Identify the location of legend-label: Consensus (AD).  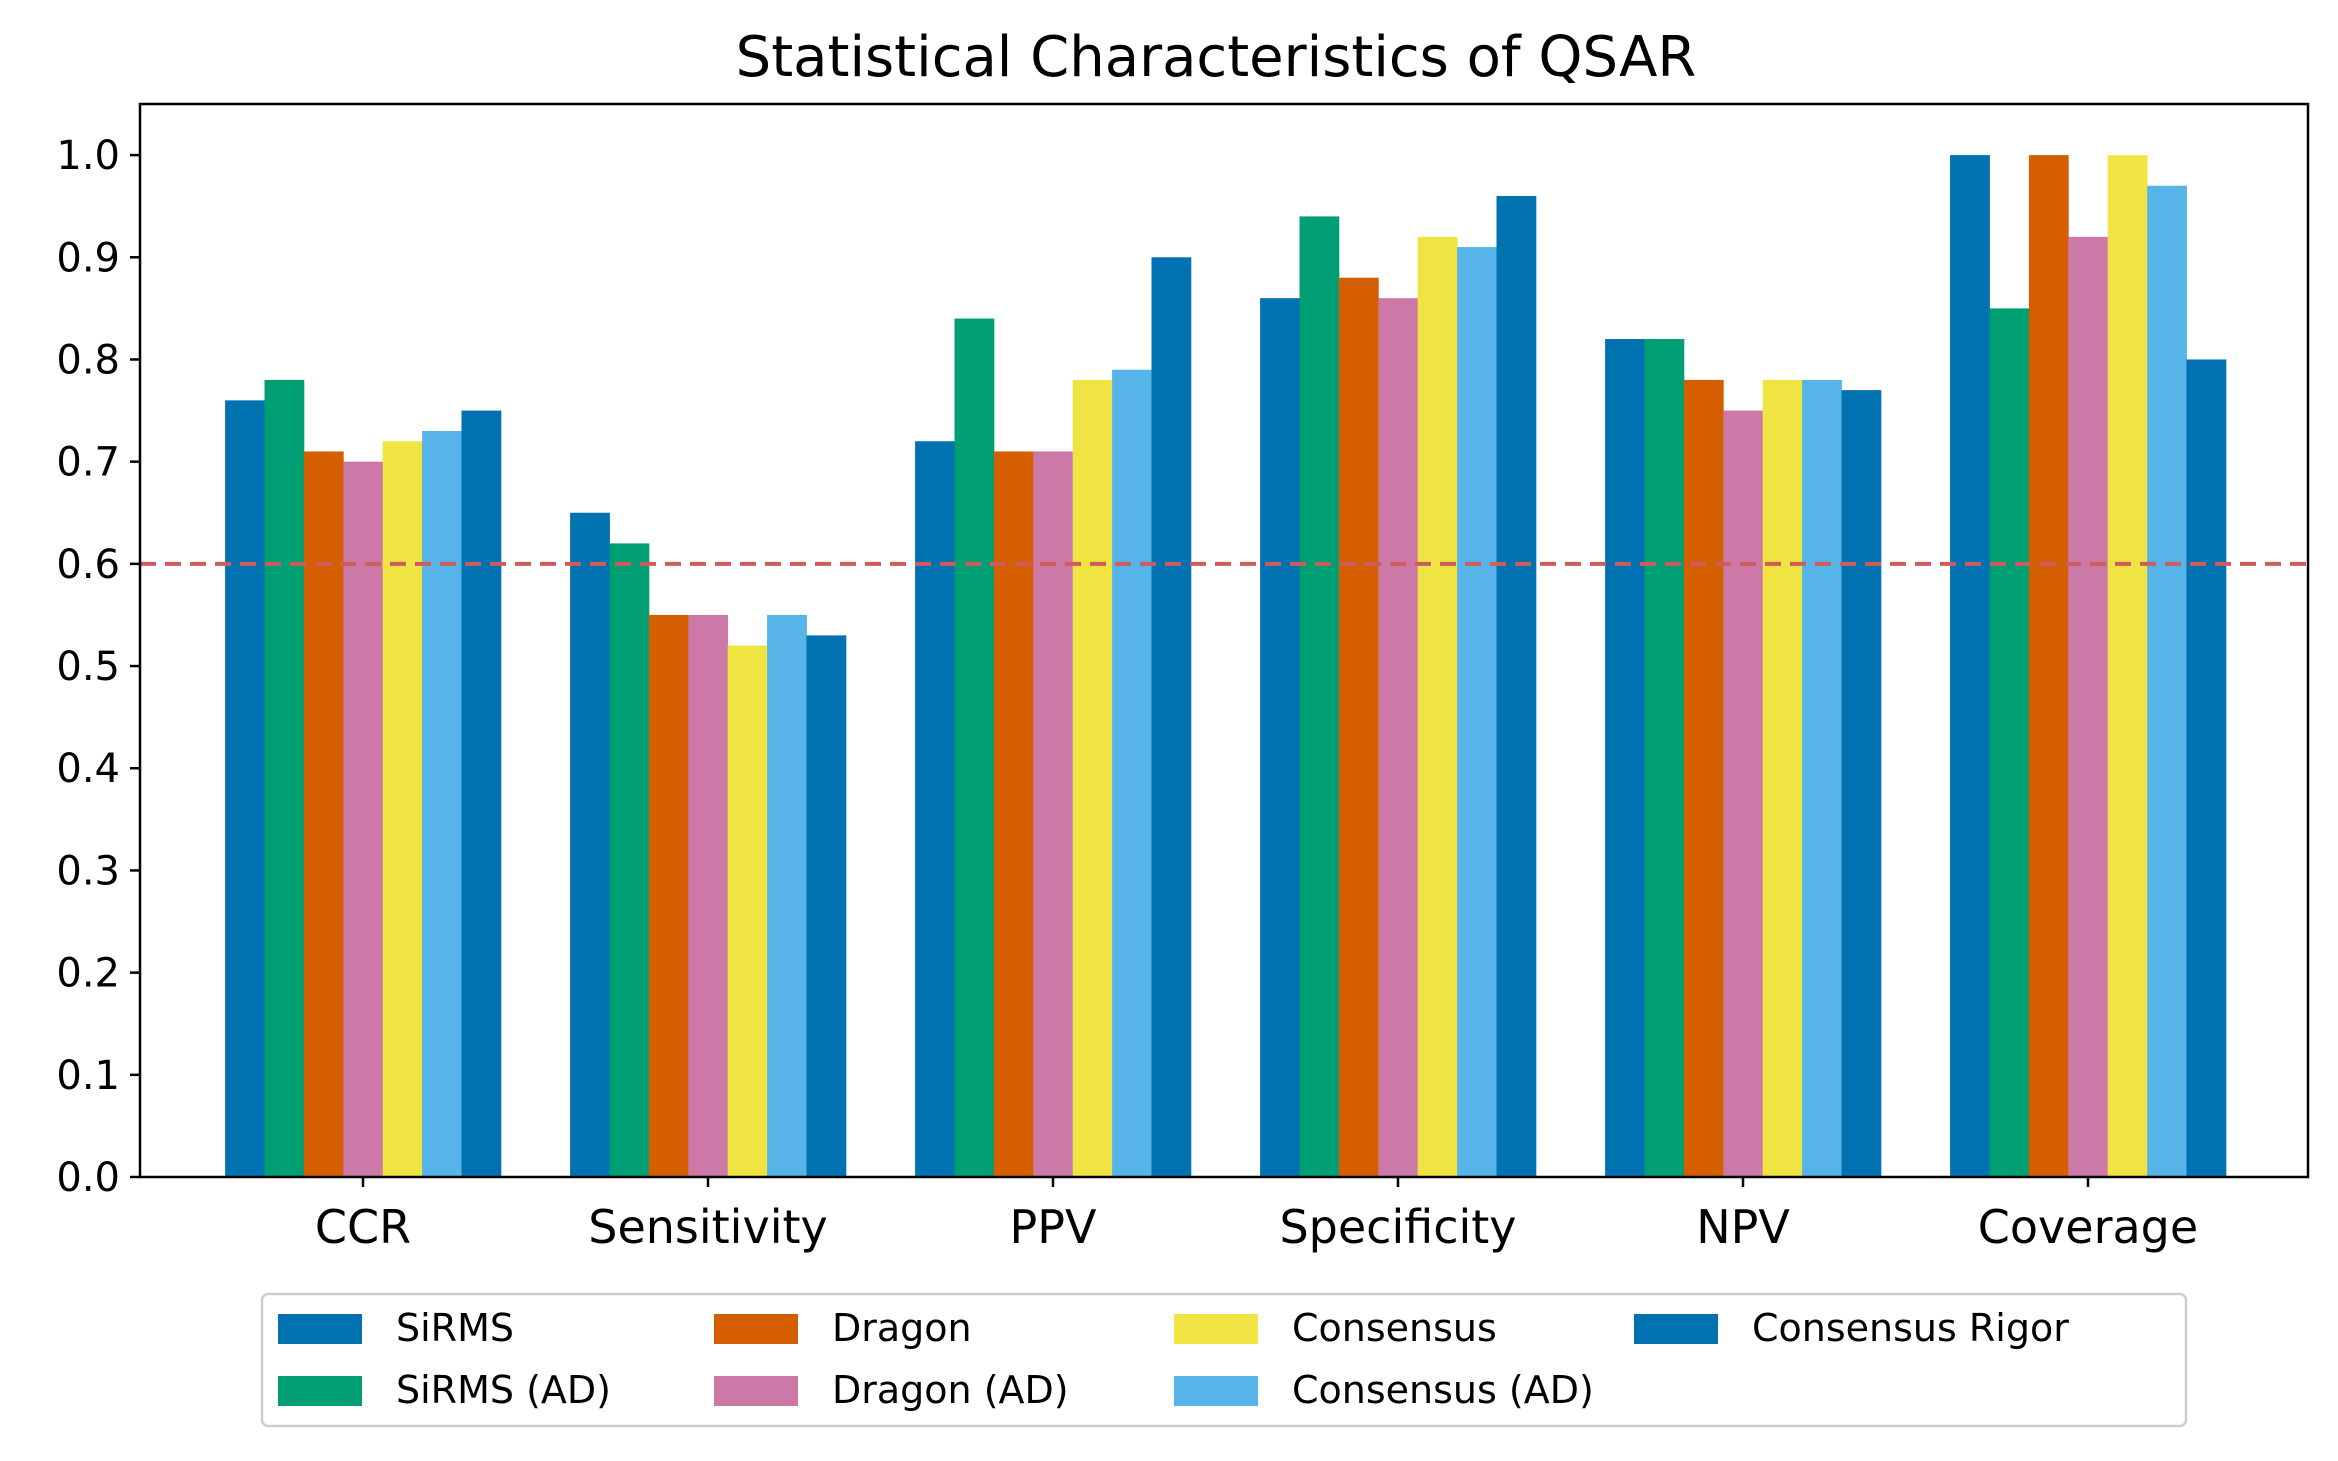
(1443, 1390).